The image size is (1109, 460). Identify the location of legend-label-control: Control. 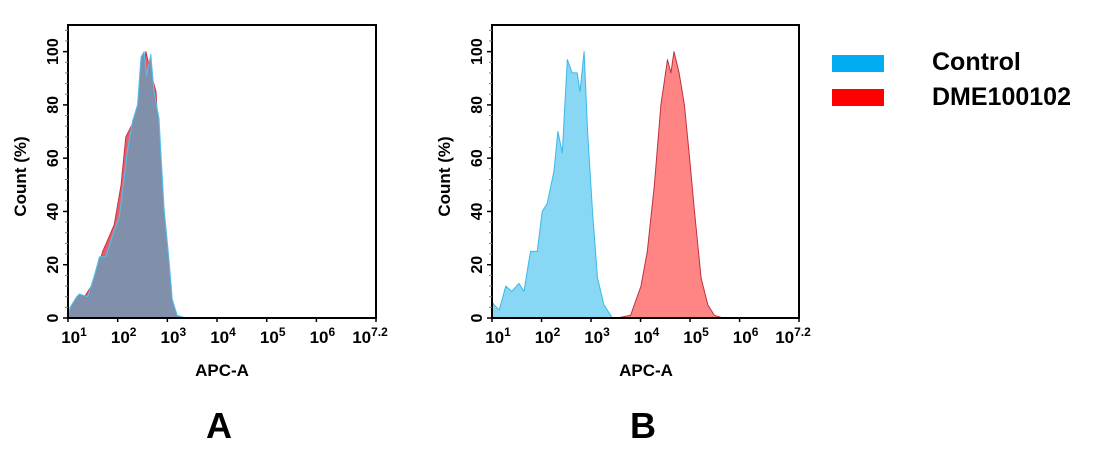
(976, 62).